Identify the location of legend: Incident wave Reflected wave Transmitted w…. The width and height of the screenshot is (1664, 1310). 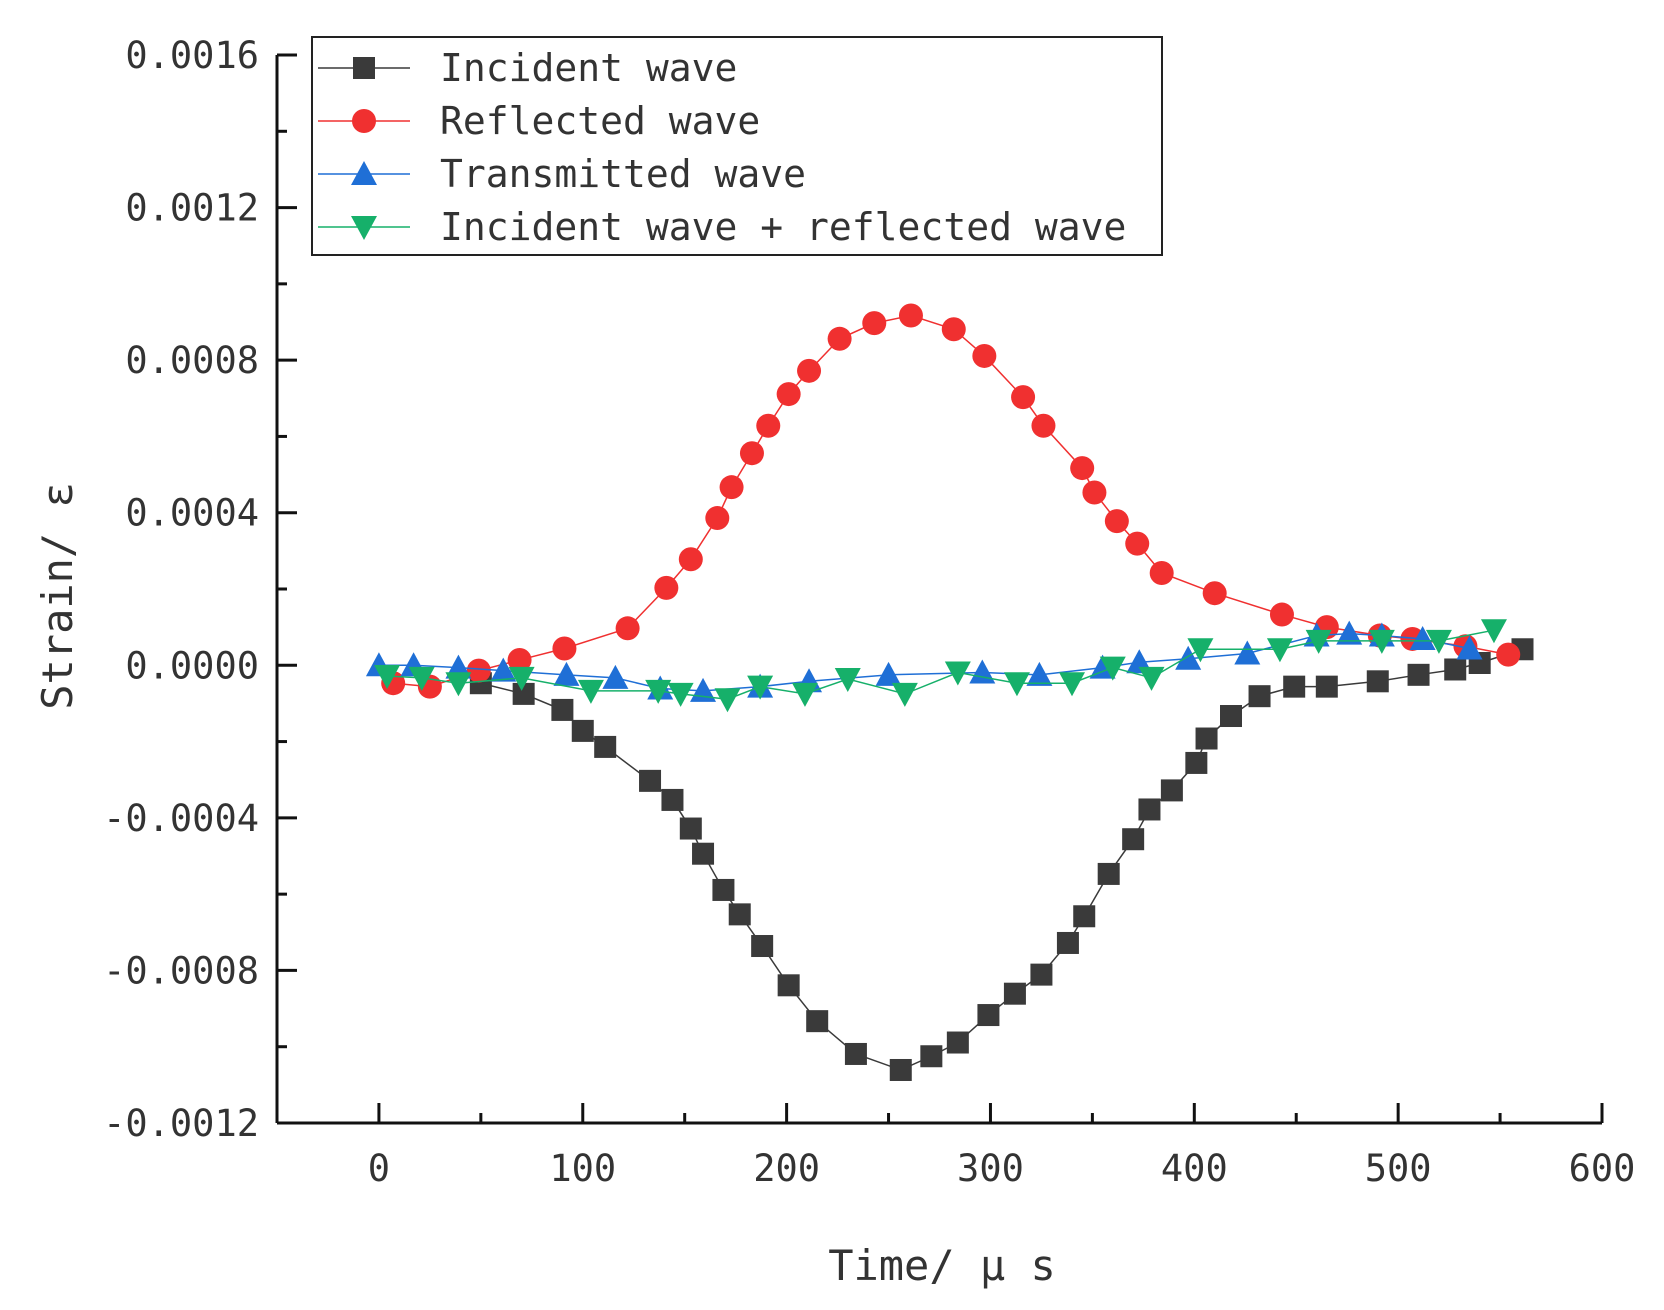
(737, 146).